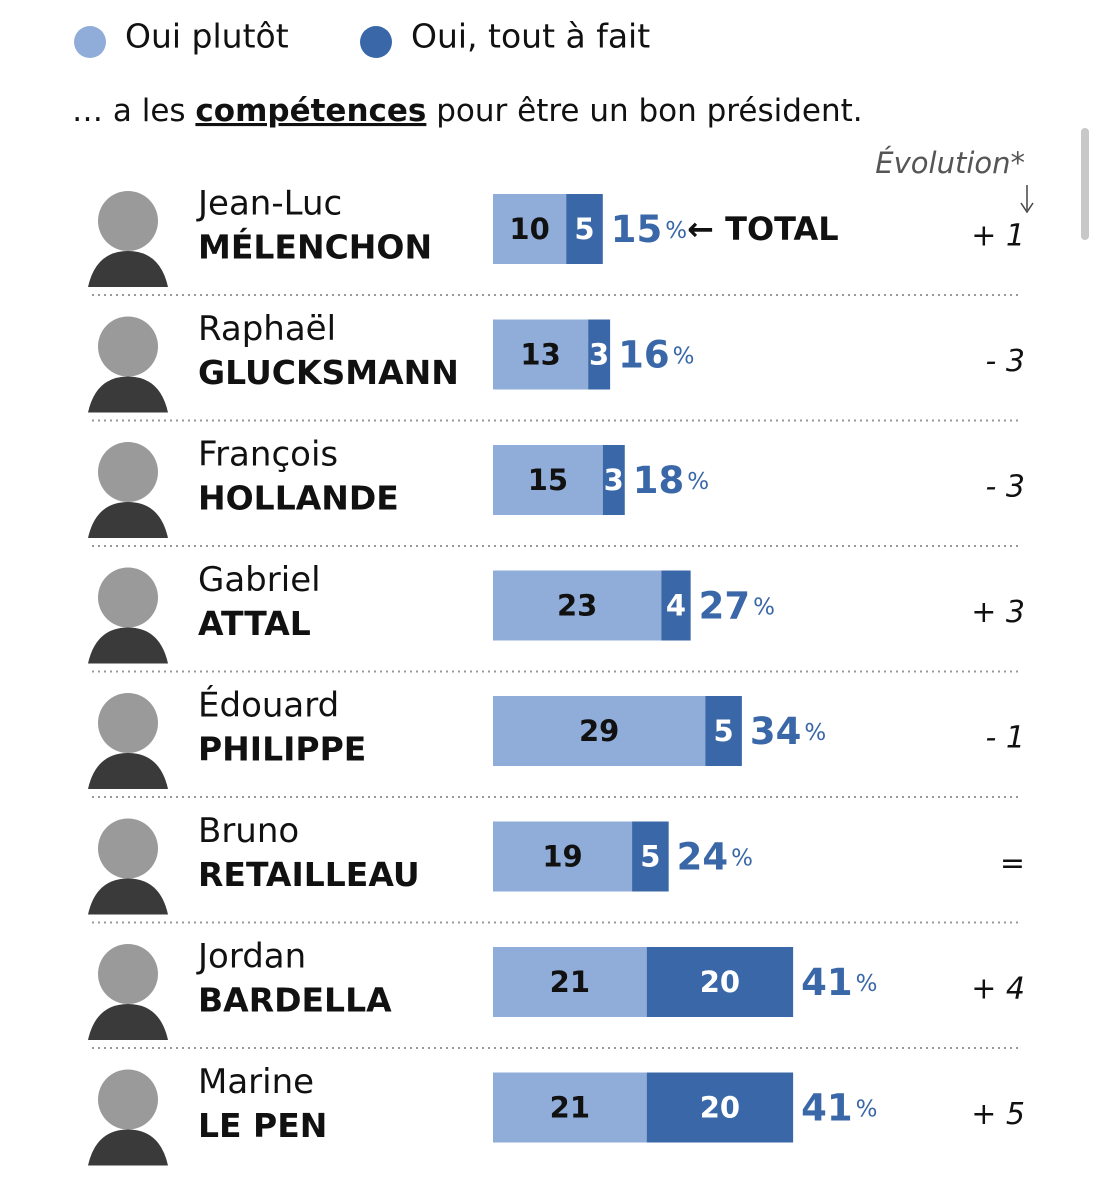 The height and width of the screenshot is (1200, 1098). I want to click on subtitle-part: … a les, so click(133, 111).